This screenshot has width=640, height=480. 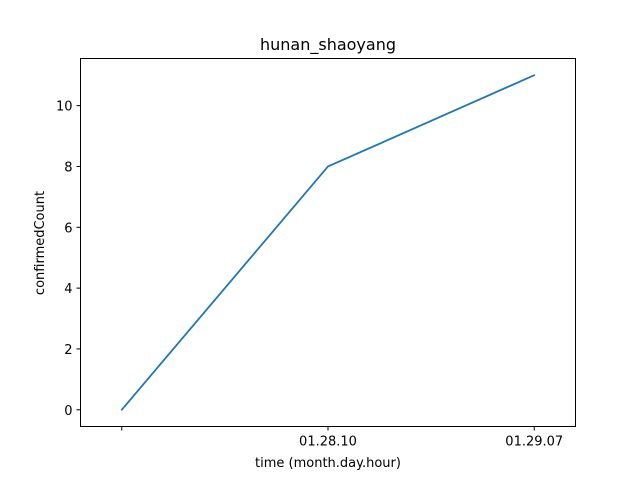 I want to click on y-axis: 0 2 4 6 8 10, so click(x=68, y=259).